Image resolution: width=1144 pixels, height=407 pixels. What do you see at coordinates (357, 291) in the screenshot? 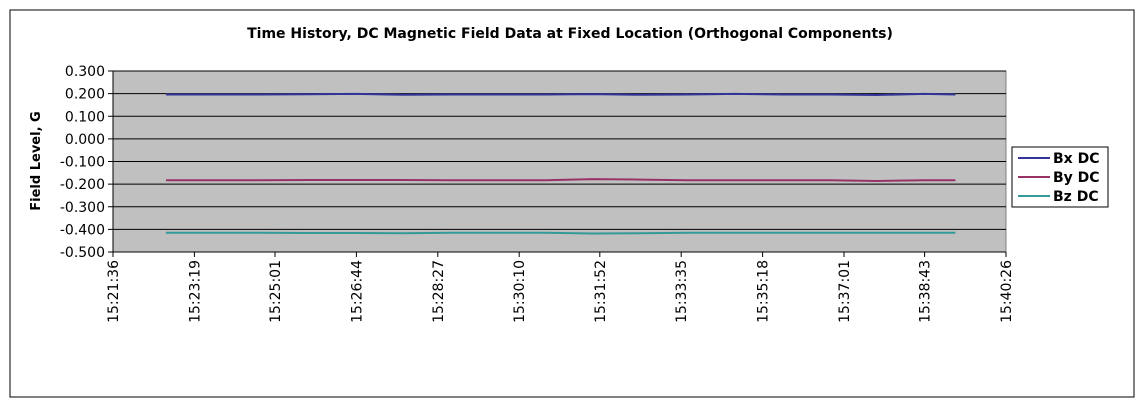
I see `x-tick-label: 15:26:44` at bounding box center [357, 291].